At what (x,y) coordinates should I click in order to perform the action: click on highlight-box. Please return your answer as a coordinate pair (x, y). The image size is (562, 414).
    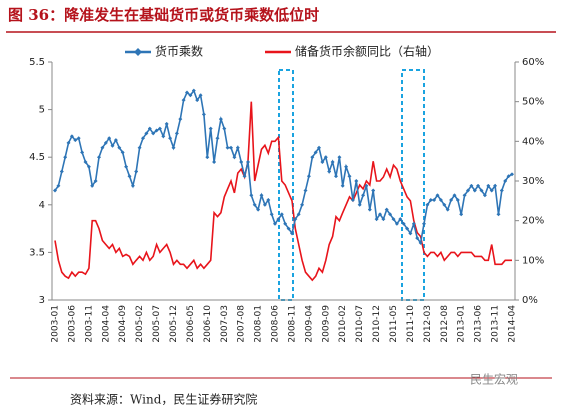
    Looking at the image, I should click on (413, 185).